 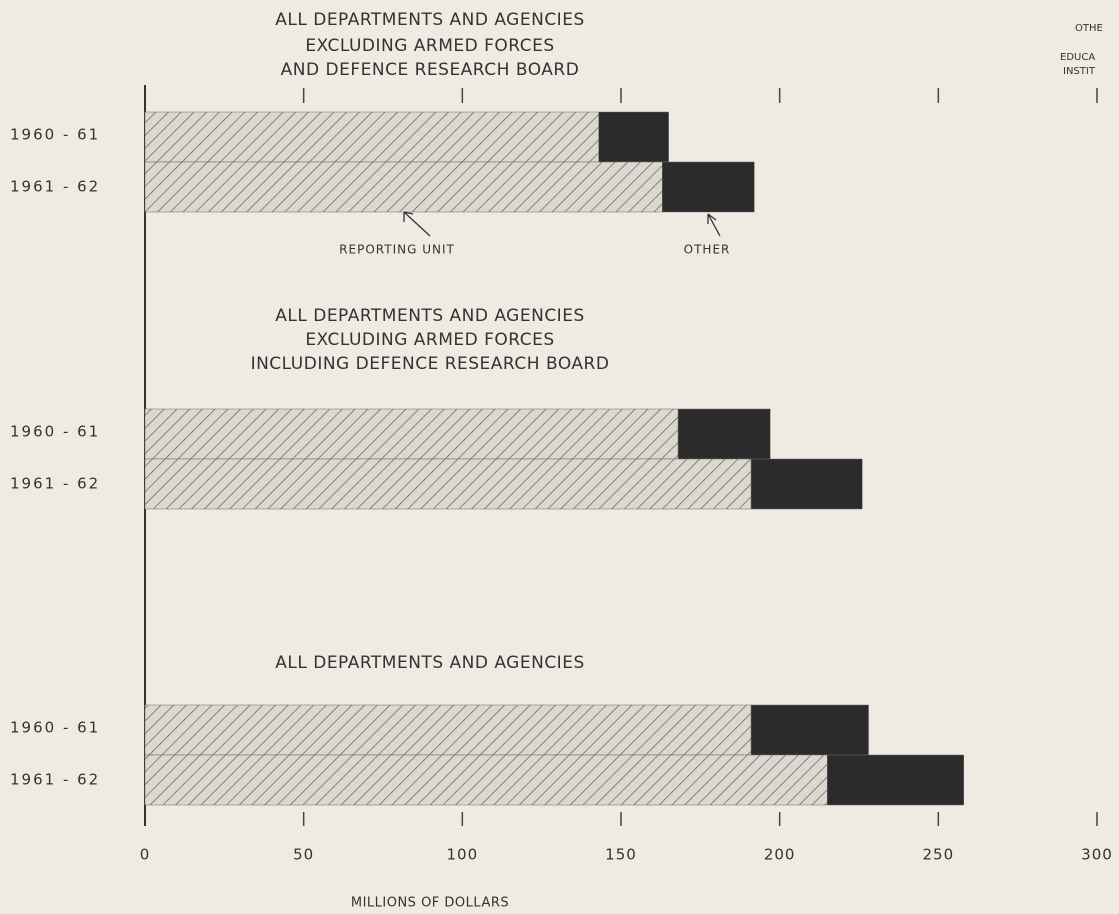 I want to click on x-axis-label: MILLIONS OF DOLLARS, so click(x=430, y=903).